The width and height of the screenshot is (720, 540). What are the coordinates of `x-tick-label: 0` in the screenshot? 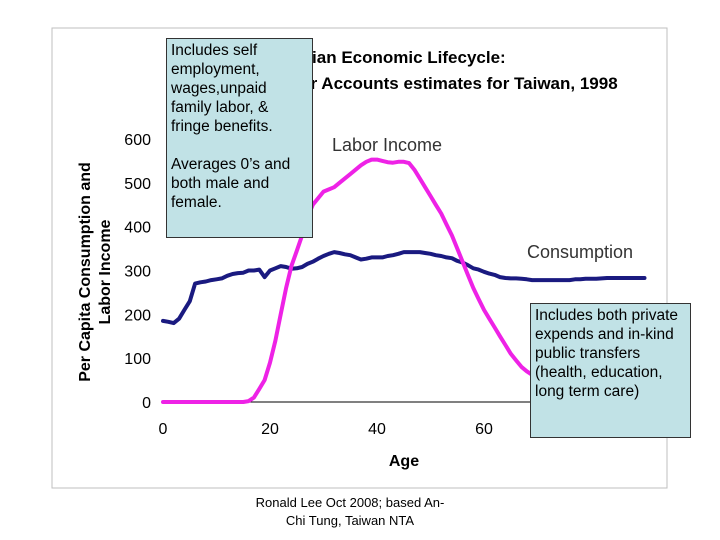 It's located at (163, 429).